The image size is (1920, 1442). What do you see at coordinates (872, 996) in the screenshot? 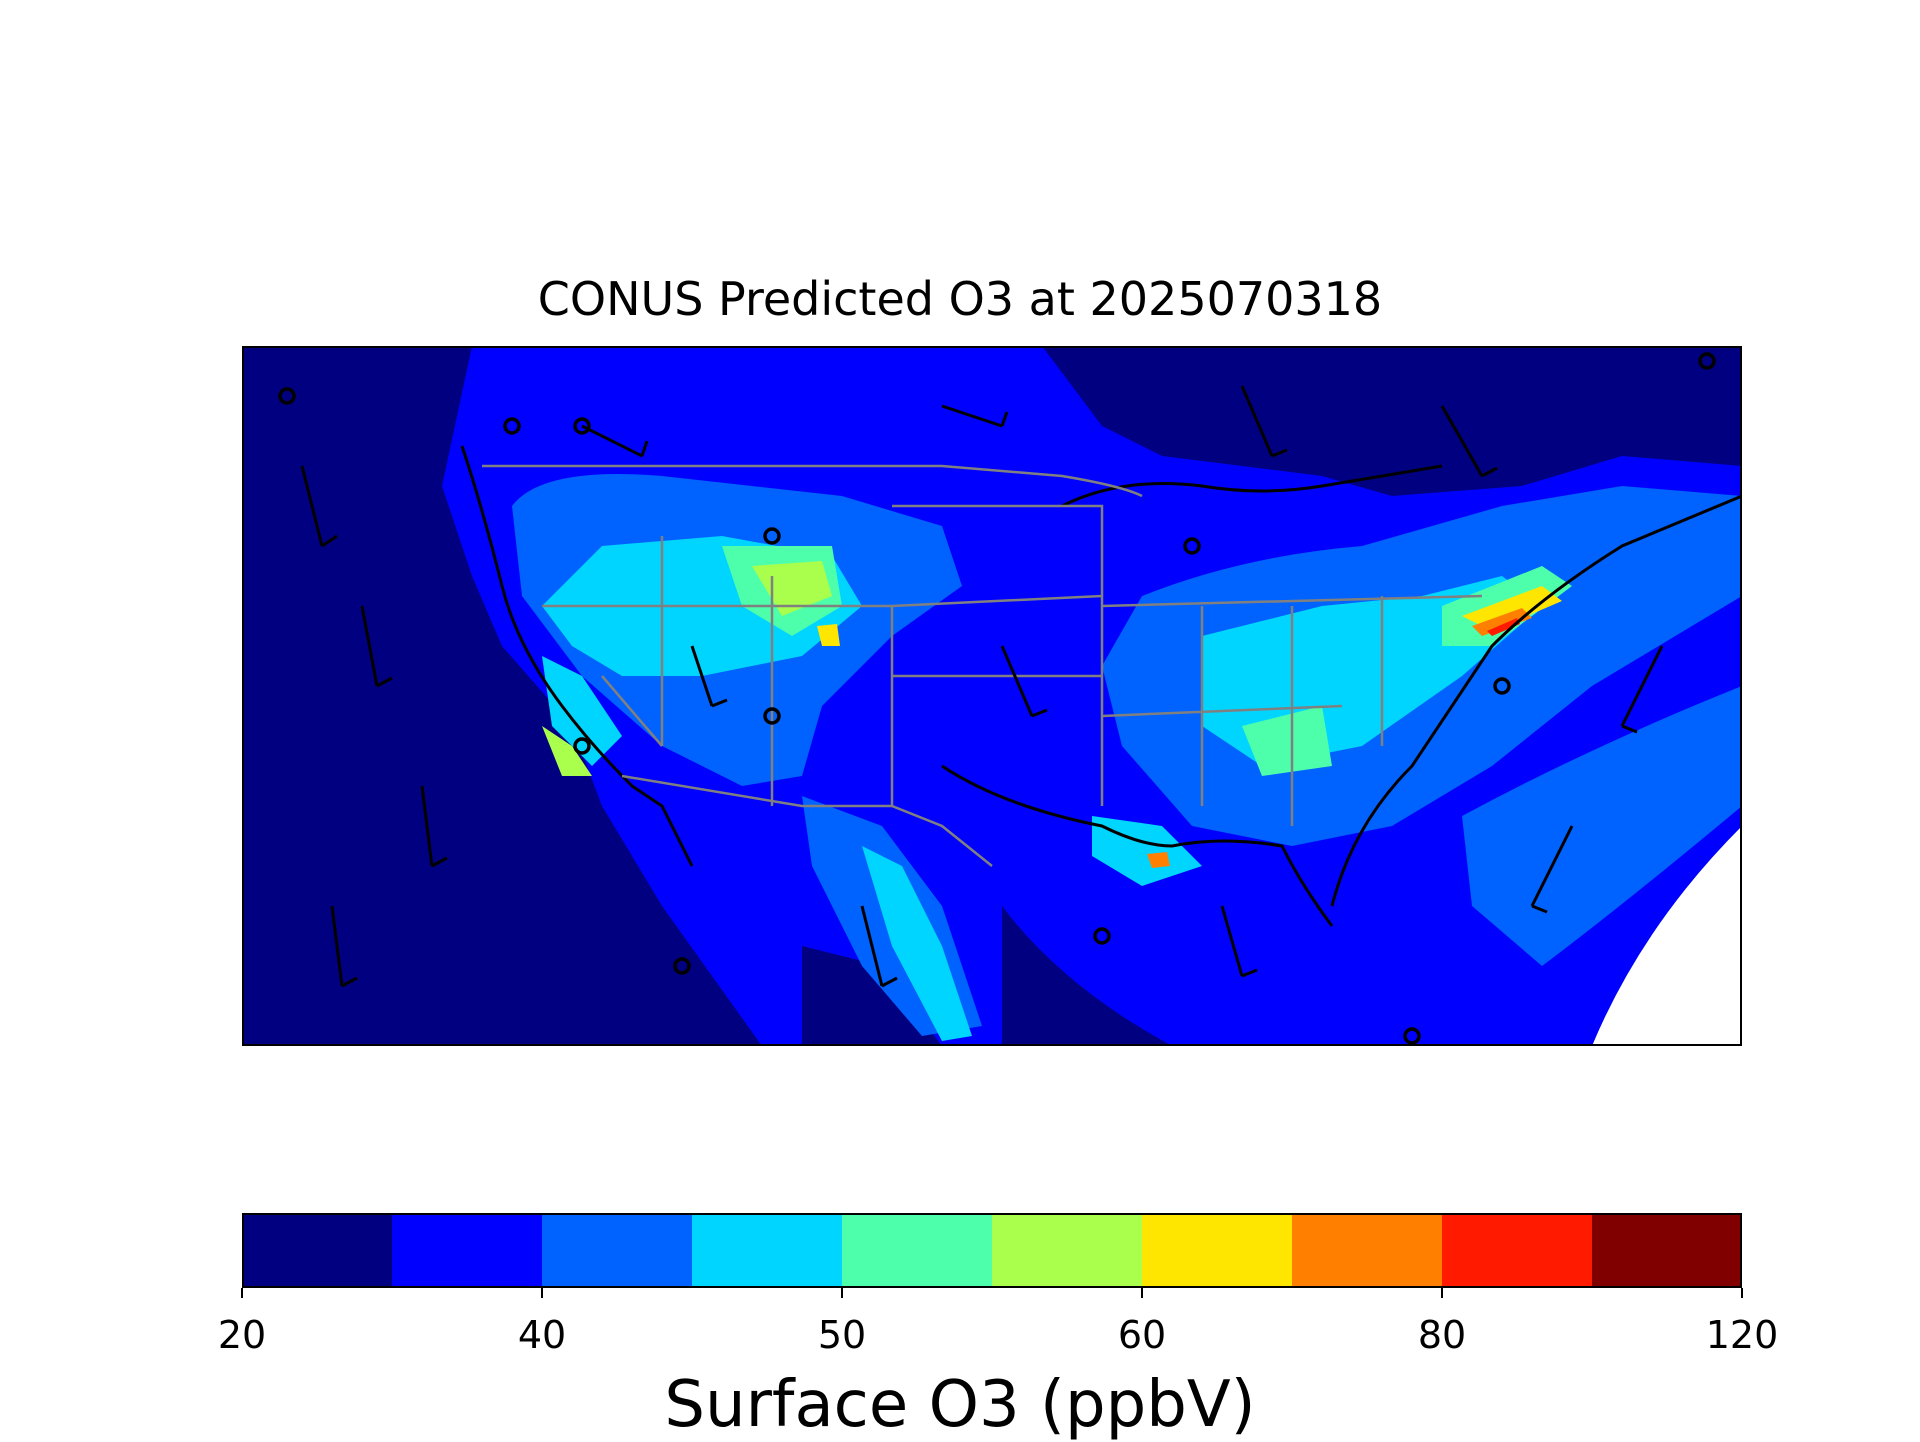
I see `mexico-low-region` at bounding box center [872, 996].